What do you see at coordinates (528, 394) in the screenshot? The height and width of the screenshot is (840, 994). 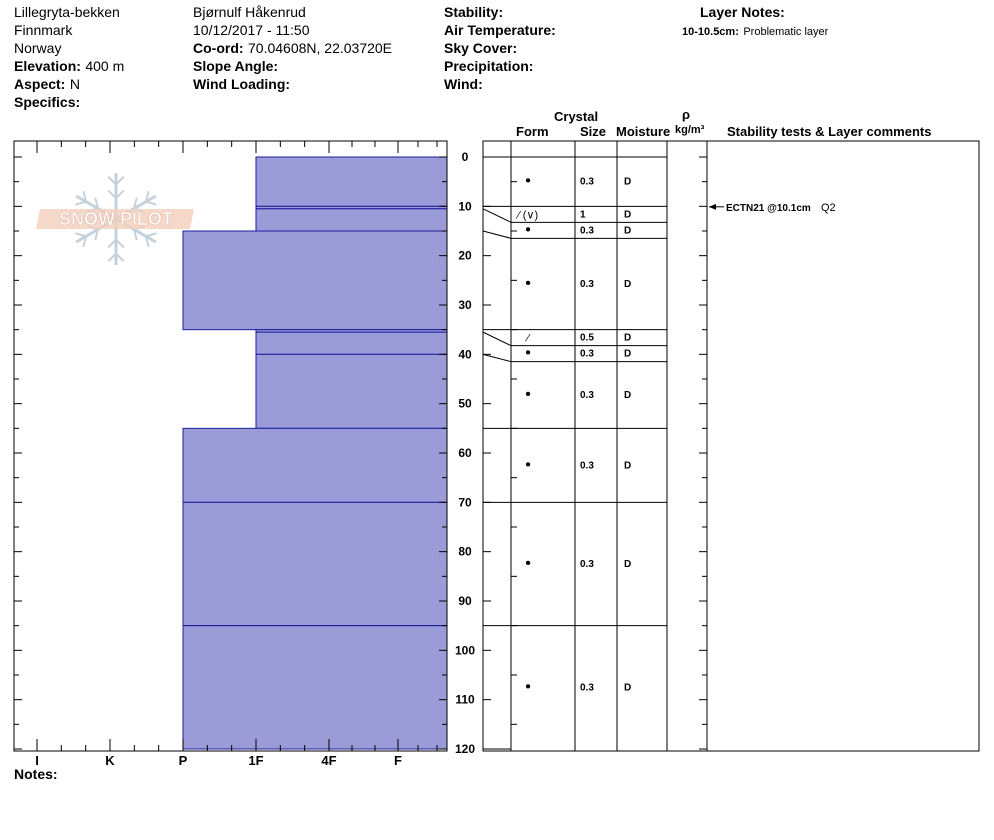 I see `layer-form-6: •` at bounding box center [528, 394].